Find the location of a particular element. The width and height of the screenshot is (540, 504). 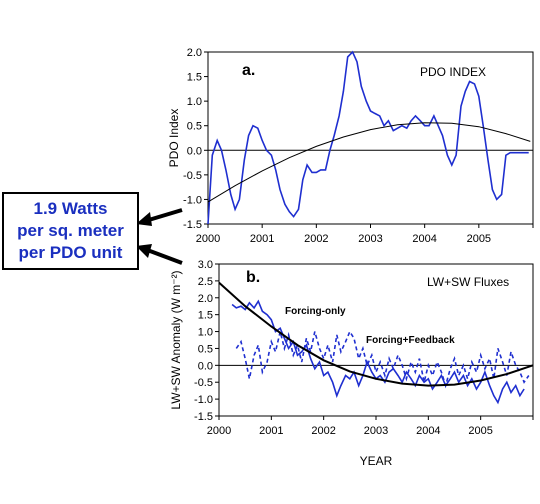

panel-b-title: LW+SW Fluxes is located at coordinates (468, 282).